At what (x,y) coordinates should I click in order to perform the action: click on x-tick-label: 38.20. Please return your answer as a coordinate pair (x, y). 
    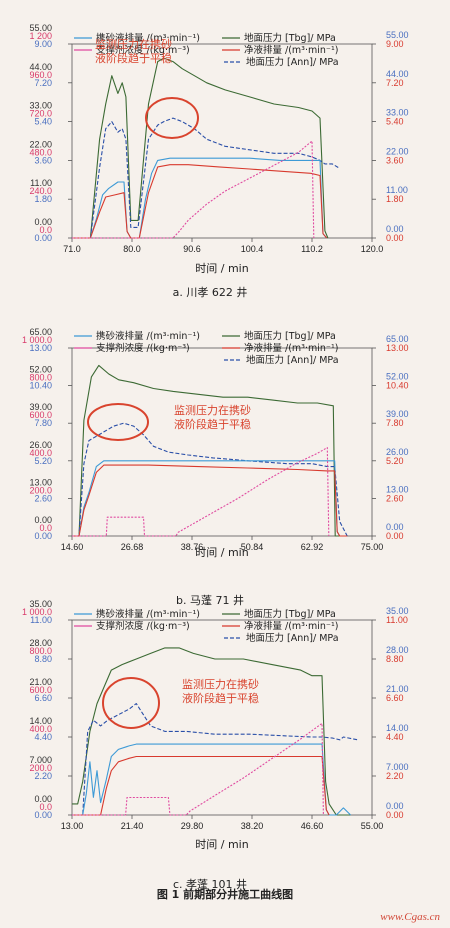
    Looking at the image, I should click on (252, 826).